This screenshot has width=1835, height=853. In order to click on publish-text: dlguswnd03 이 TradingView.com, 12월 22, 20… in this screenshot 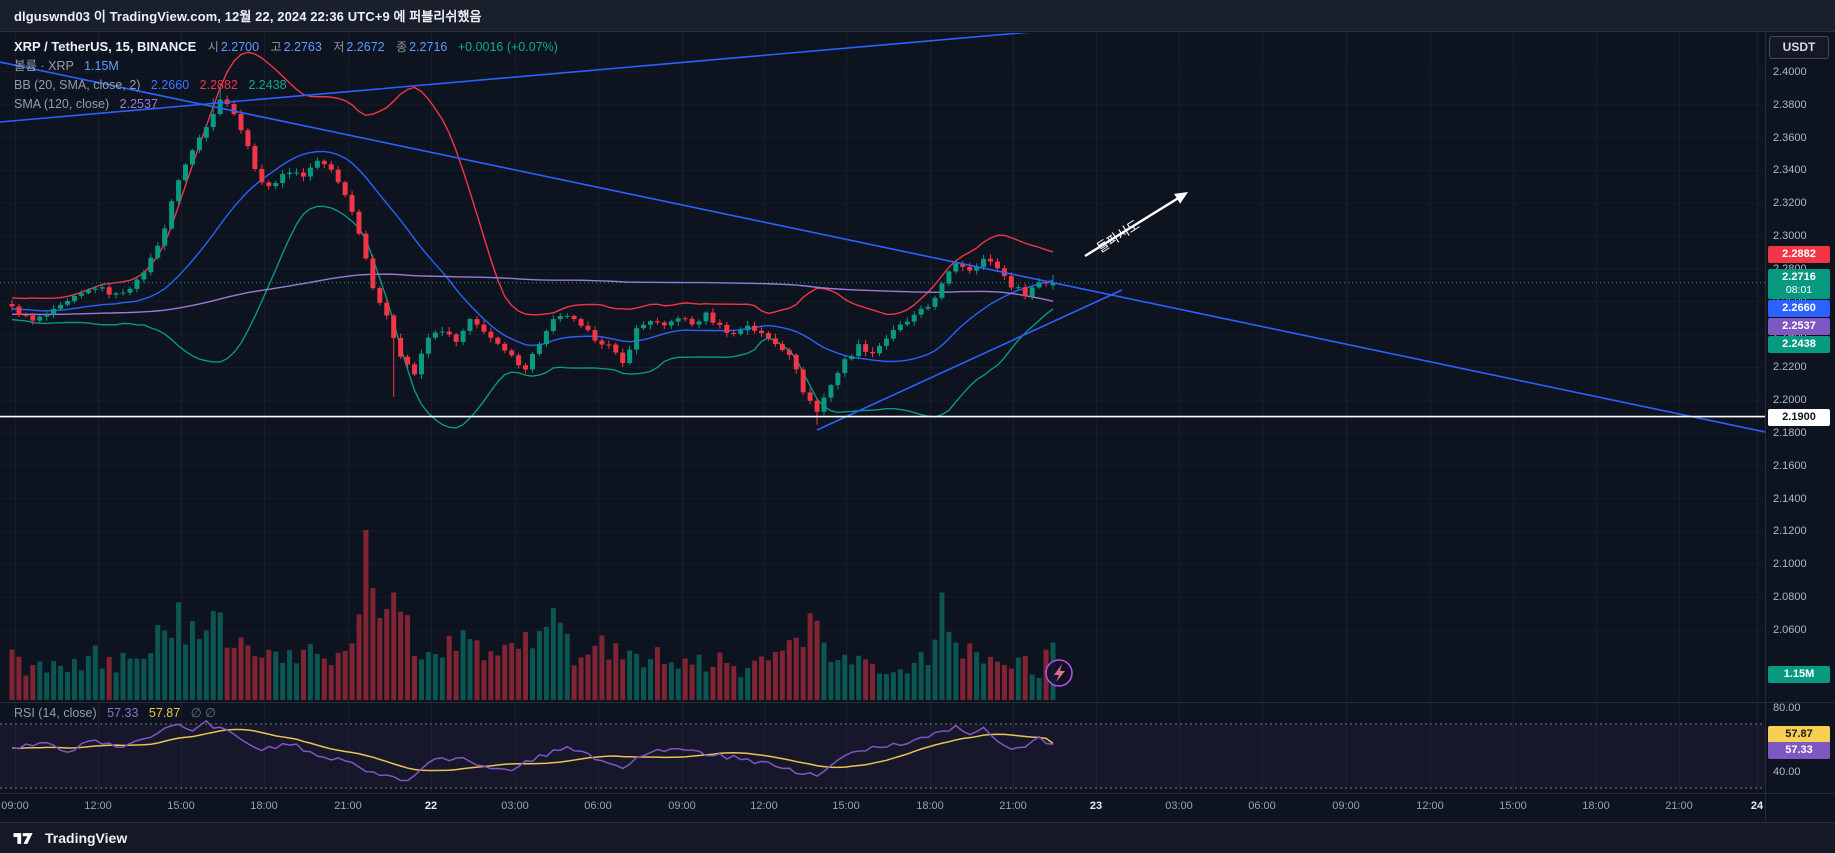, I will do `click(248, 16)`.